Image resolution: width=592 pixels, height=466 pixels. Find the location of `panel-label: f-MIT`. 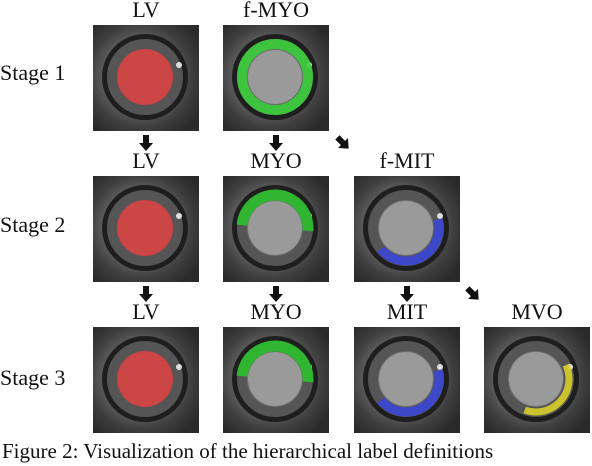

panel-label: f-MIT is located at coordinates (408, 160).